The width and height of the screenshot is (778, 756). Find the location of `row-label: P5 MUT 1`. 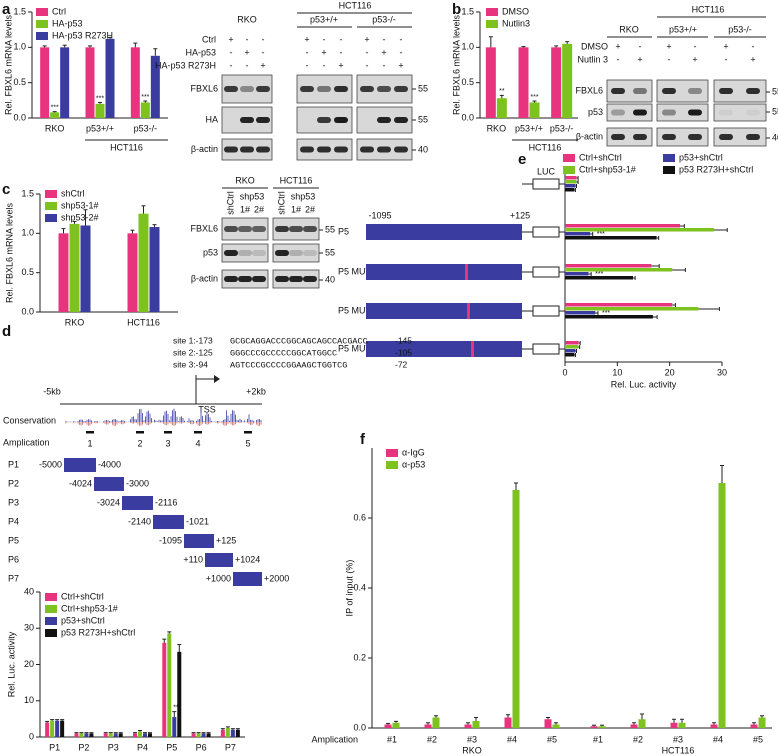

row-label: P5 MUT 1 is located at coordinates (358, 271).